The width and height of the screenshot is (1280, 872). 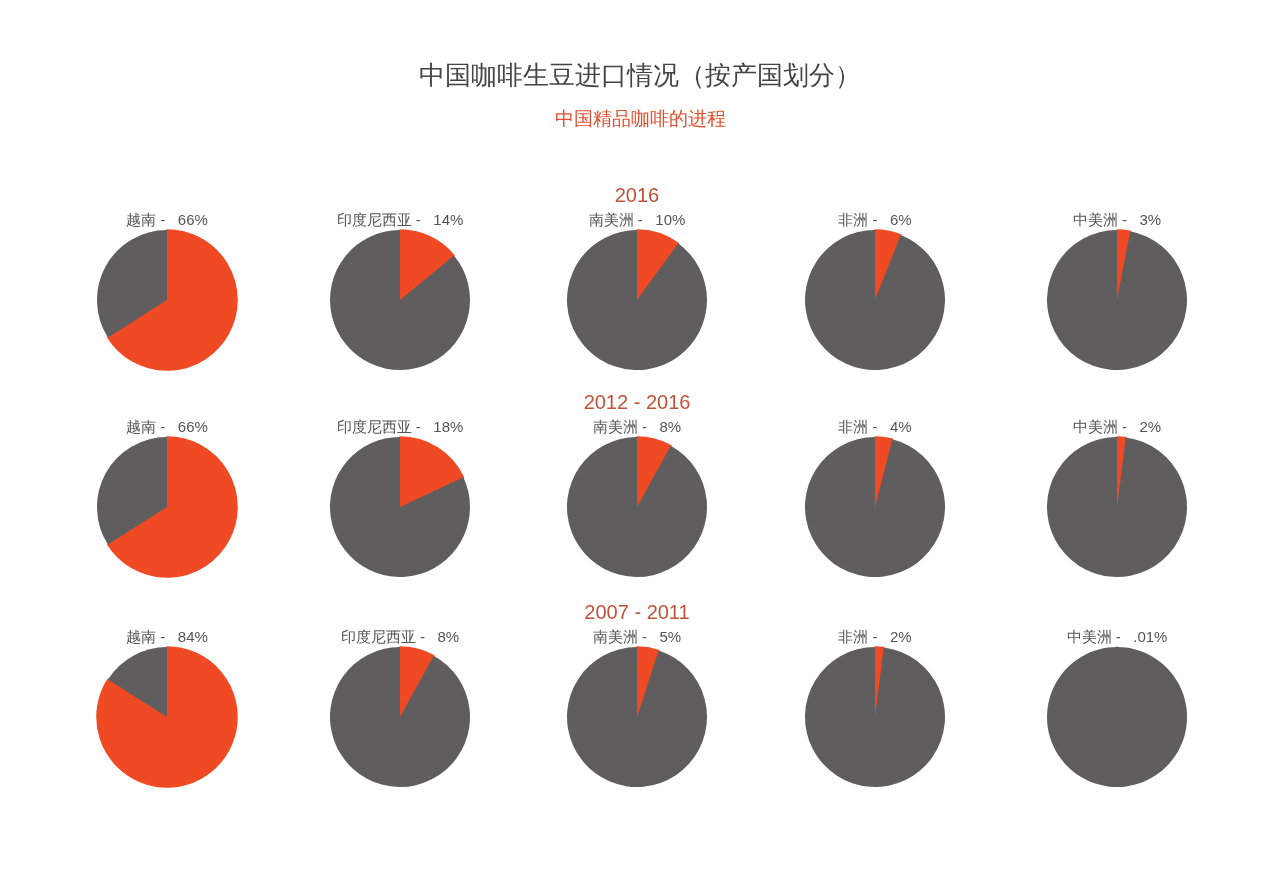 What do you see at coordinates (875, 636) in the screenshot?
I see `slice-label: 非洲 - 2%` at bounding box center [875, 636].